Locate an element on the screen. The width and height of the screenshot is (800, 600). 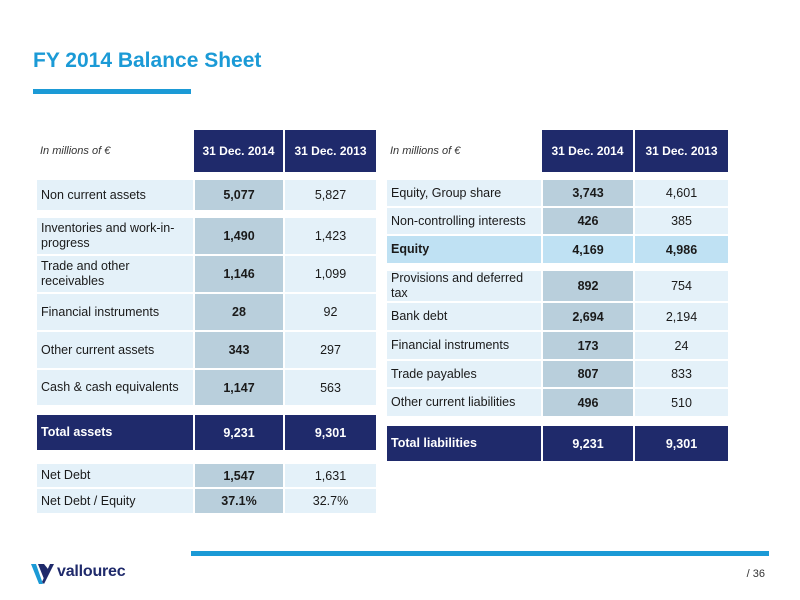
table-row: Cash & cash equivalents 1,147 563 is located at coordinates (206, 386).